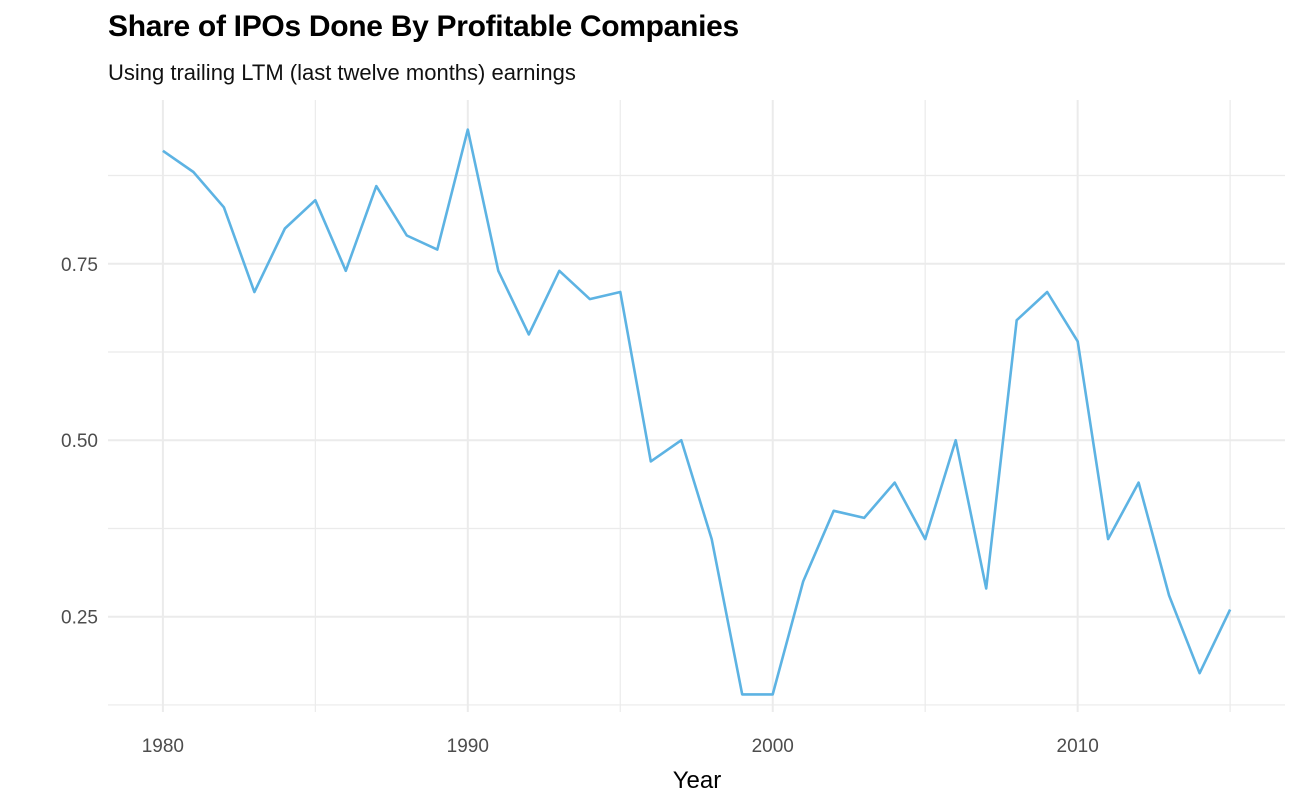 This screenshot has height=803, width=1300. Describe the element at coordinates (79, 265) in the screenshot. I see `y-tick-label: 0.75` at that location.